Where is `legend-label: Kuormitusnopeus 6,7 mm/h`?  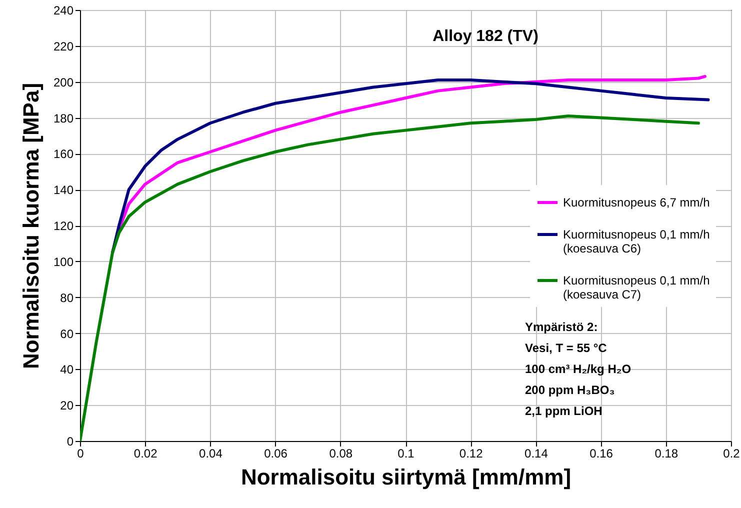
legend-label: Kuormitusnopeus 6,7 mm/h is located at coordinates (636, 203).